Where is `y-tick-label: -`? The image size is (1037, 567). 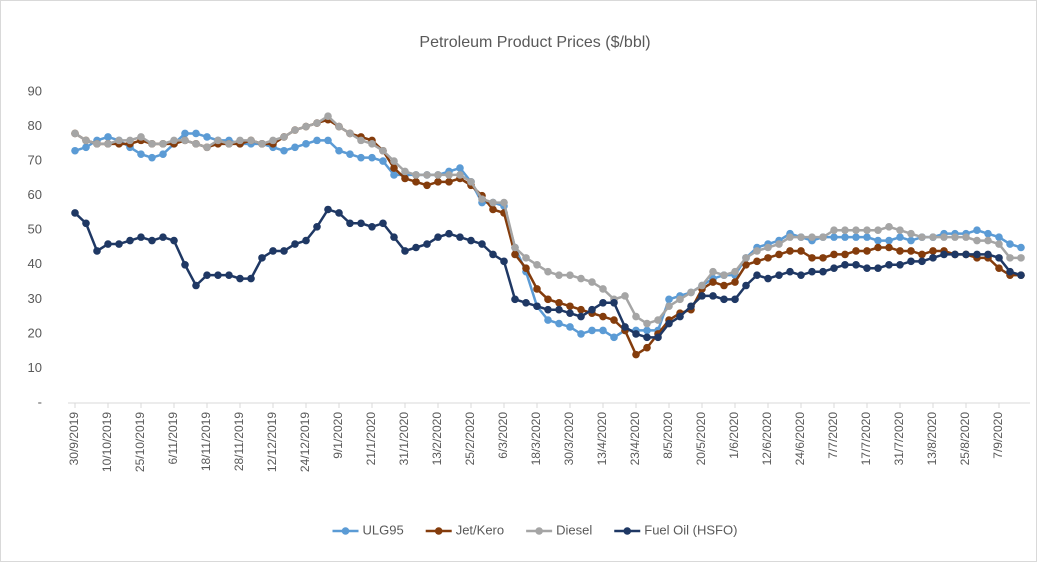
y-tick-label: - is located at coordinates (40, 401).